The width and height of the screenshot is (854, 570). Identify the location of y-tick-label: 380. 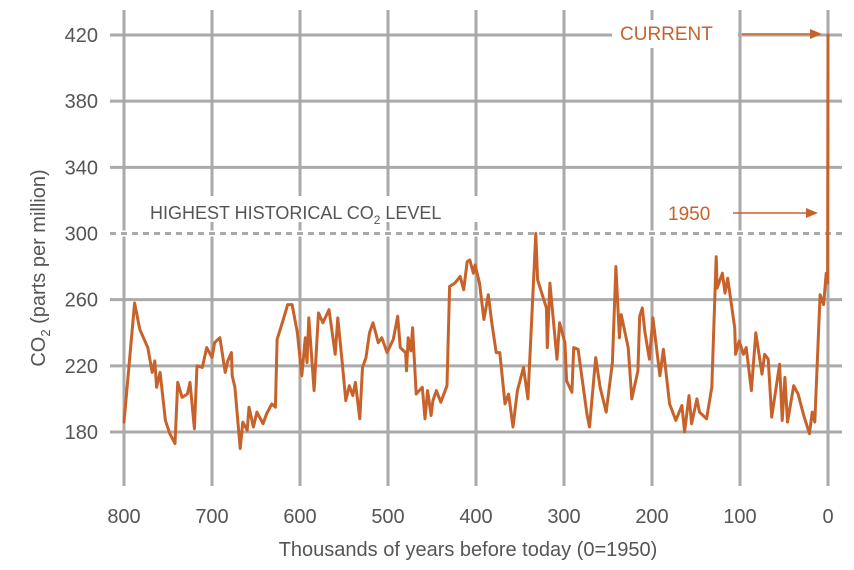
(81, 102).